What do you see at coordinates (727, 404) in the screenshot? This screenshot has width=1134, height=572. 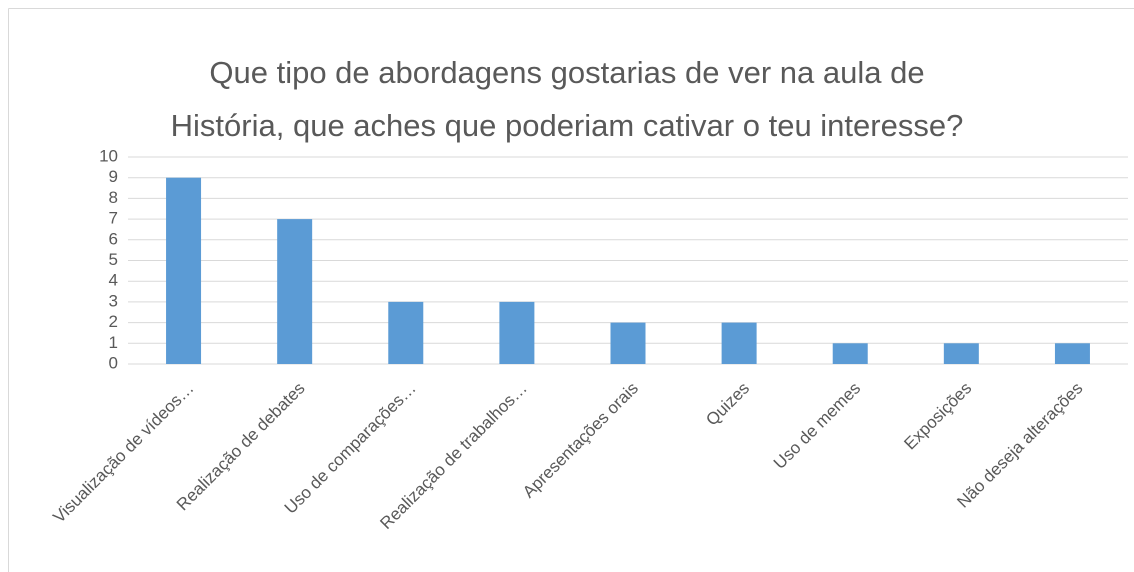 I see `x-tick-label: Quizes` at bounding box center [727, 404].